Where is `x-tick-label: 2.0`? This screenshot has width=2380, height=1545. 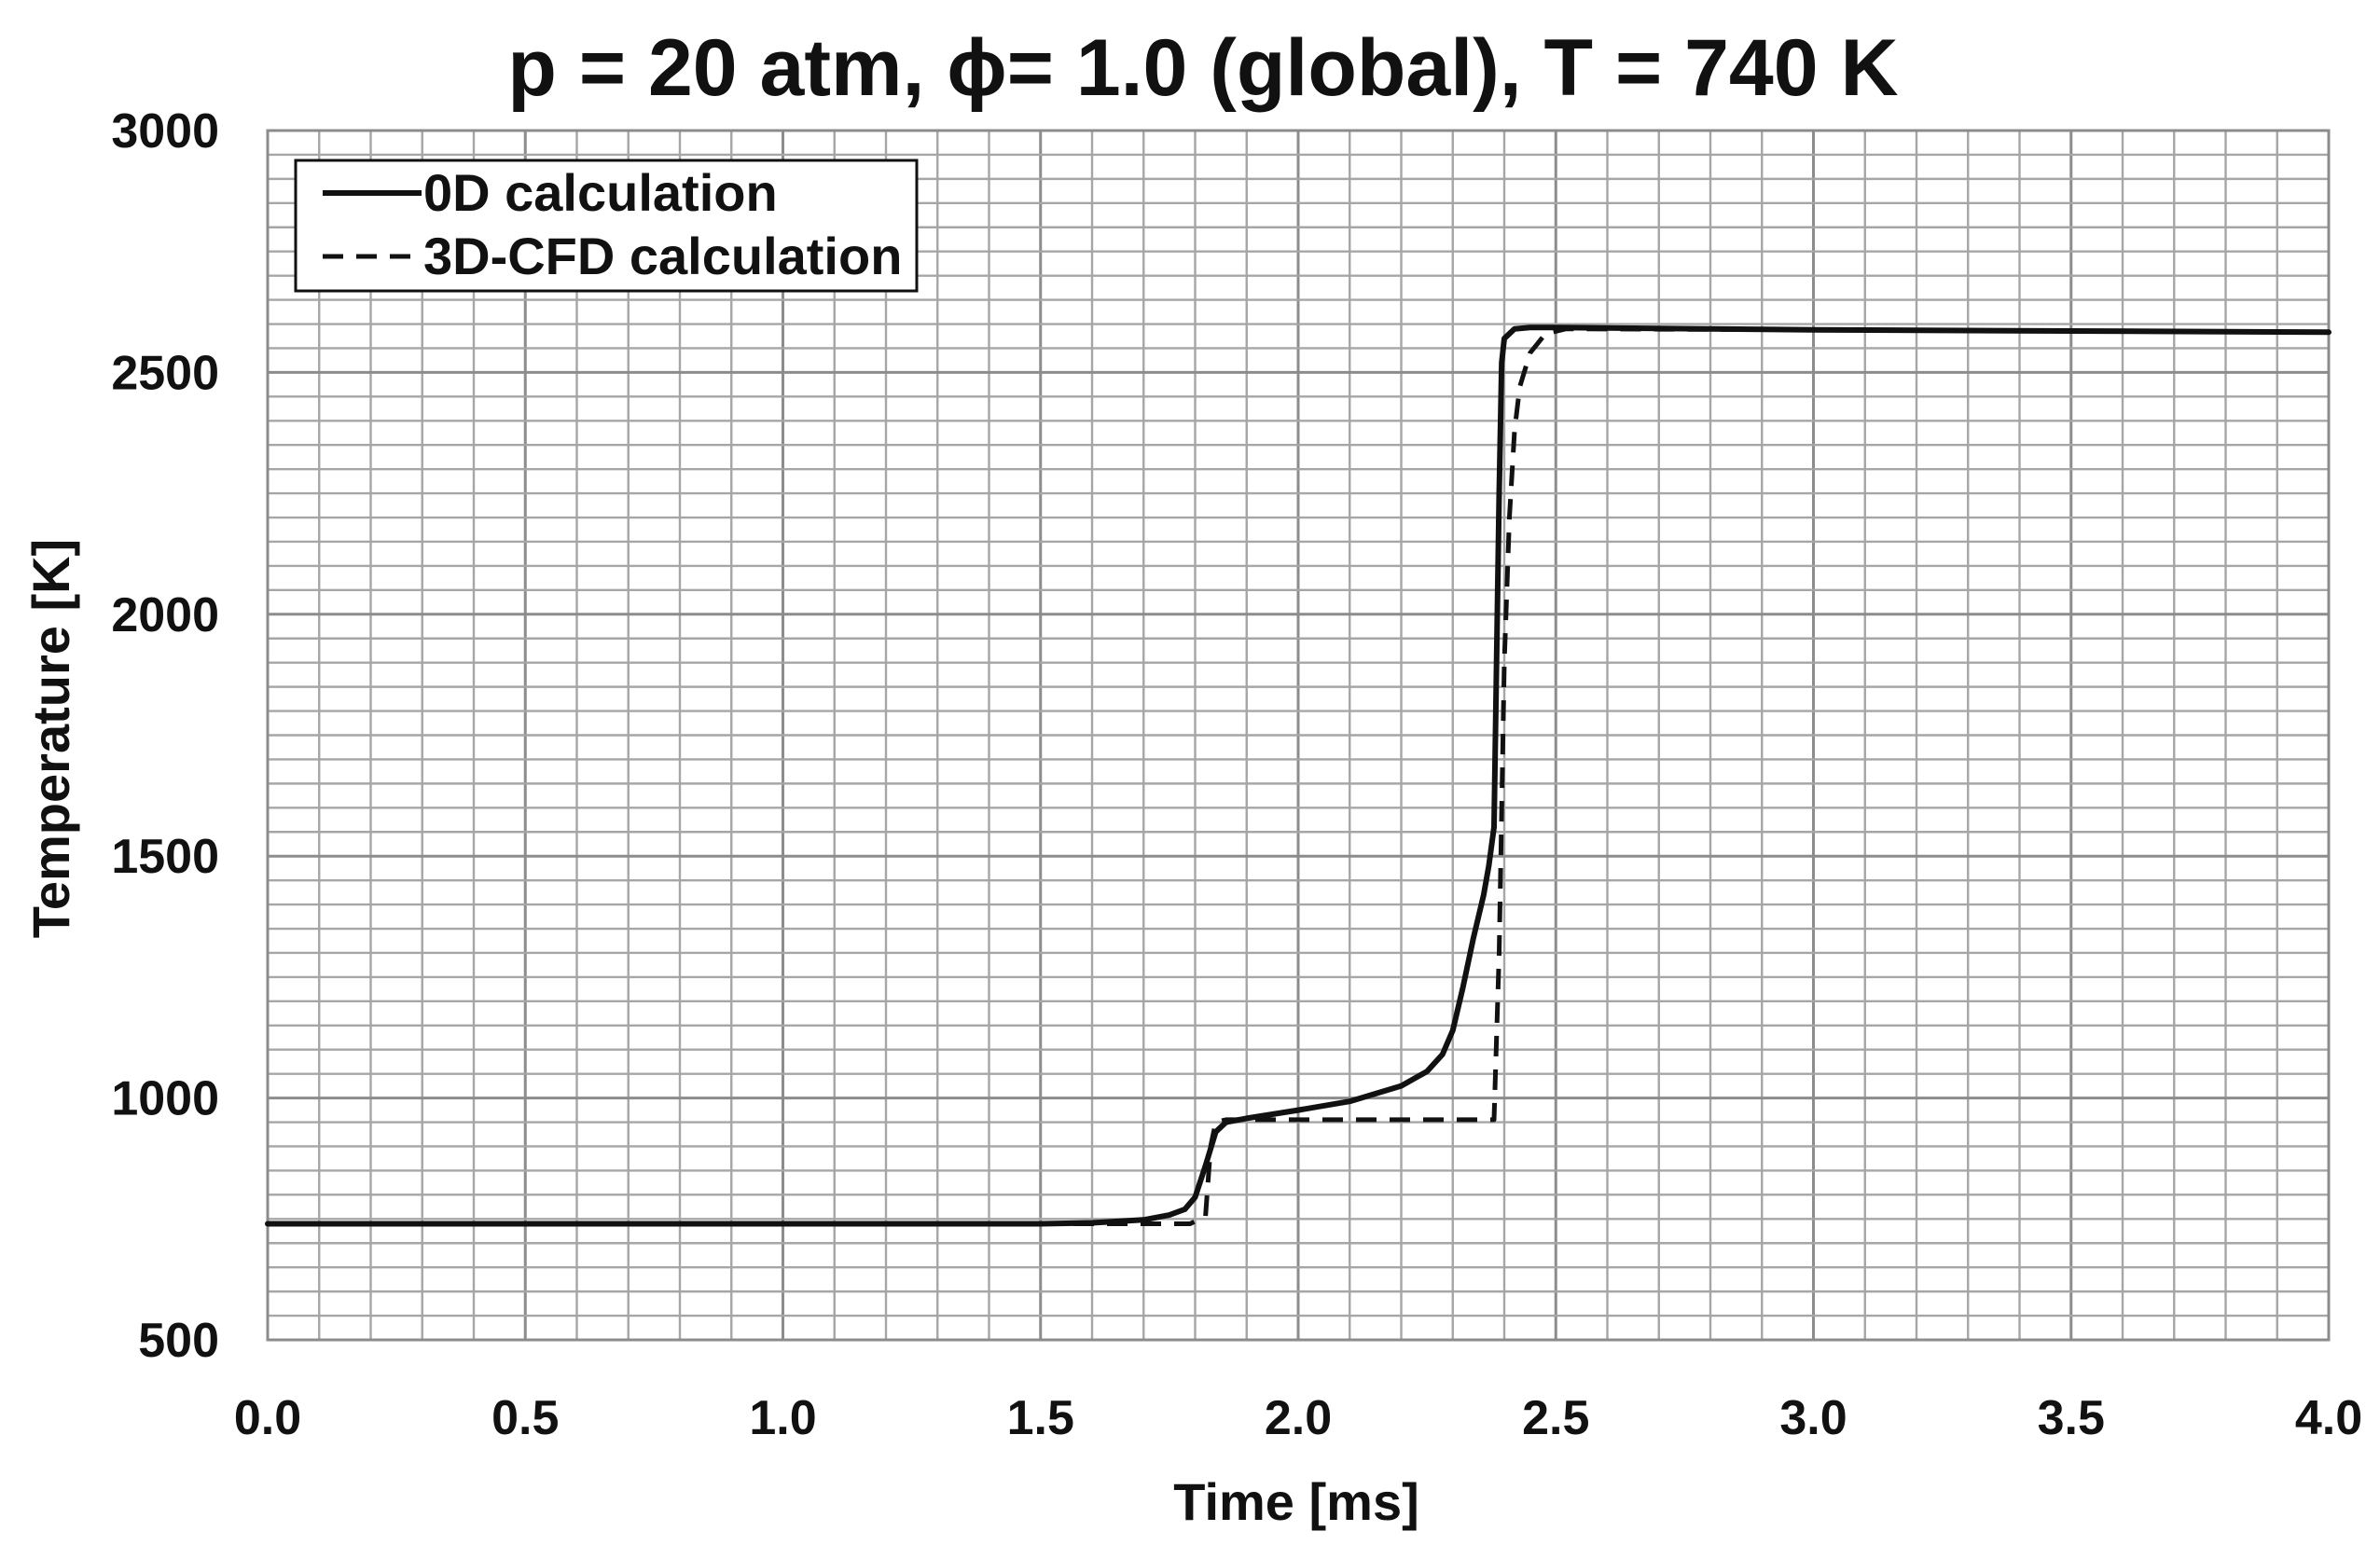 x-tick-label: 2.0 is located at coordinates (1298, 1418).